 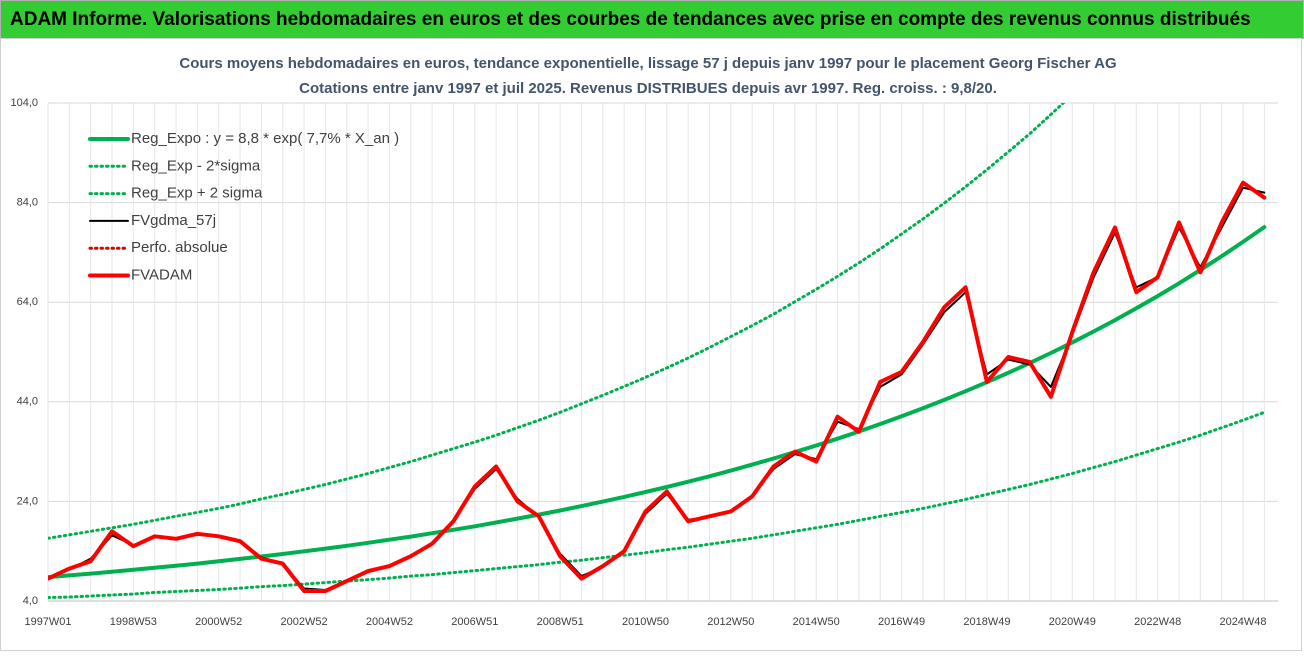 I want to click on x-tick-label: 2012W50, so click(x=730, y=622).